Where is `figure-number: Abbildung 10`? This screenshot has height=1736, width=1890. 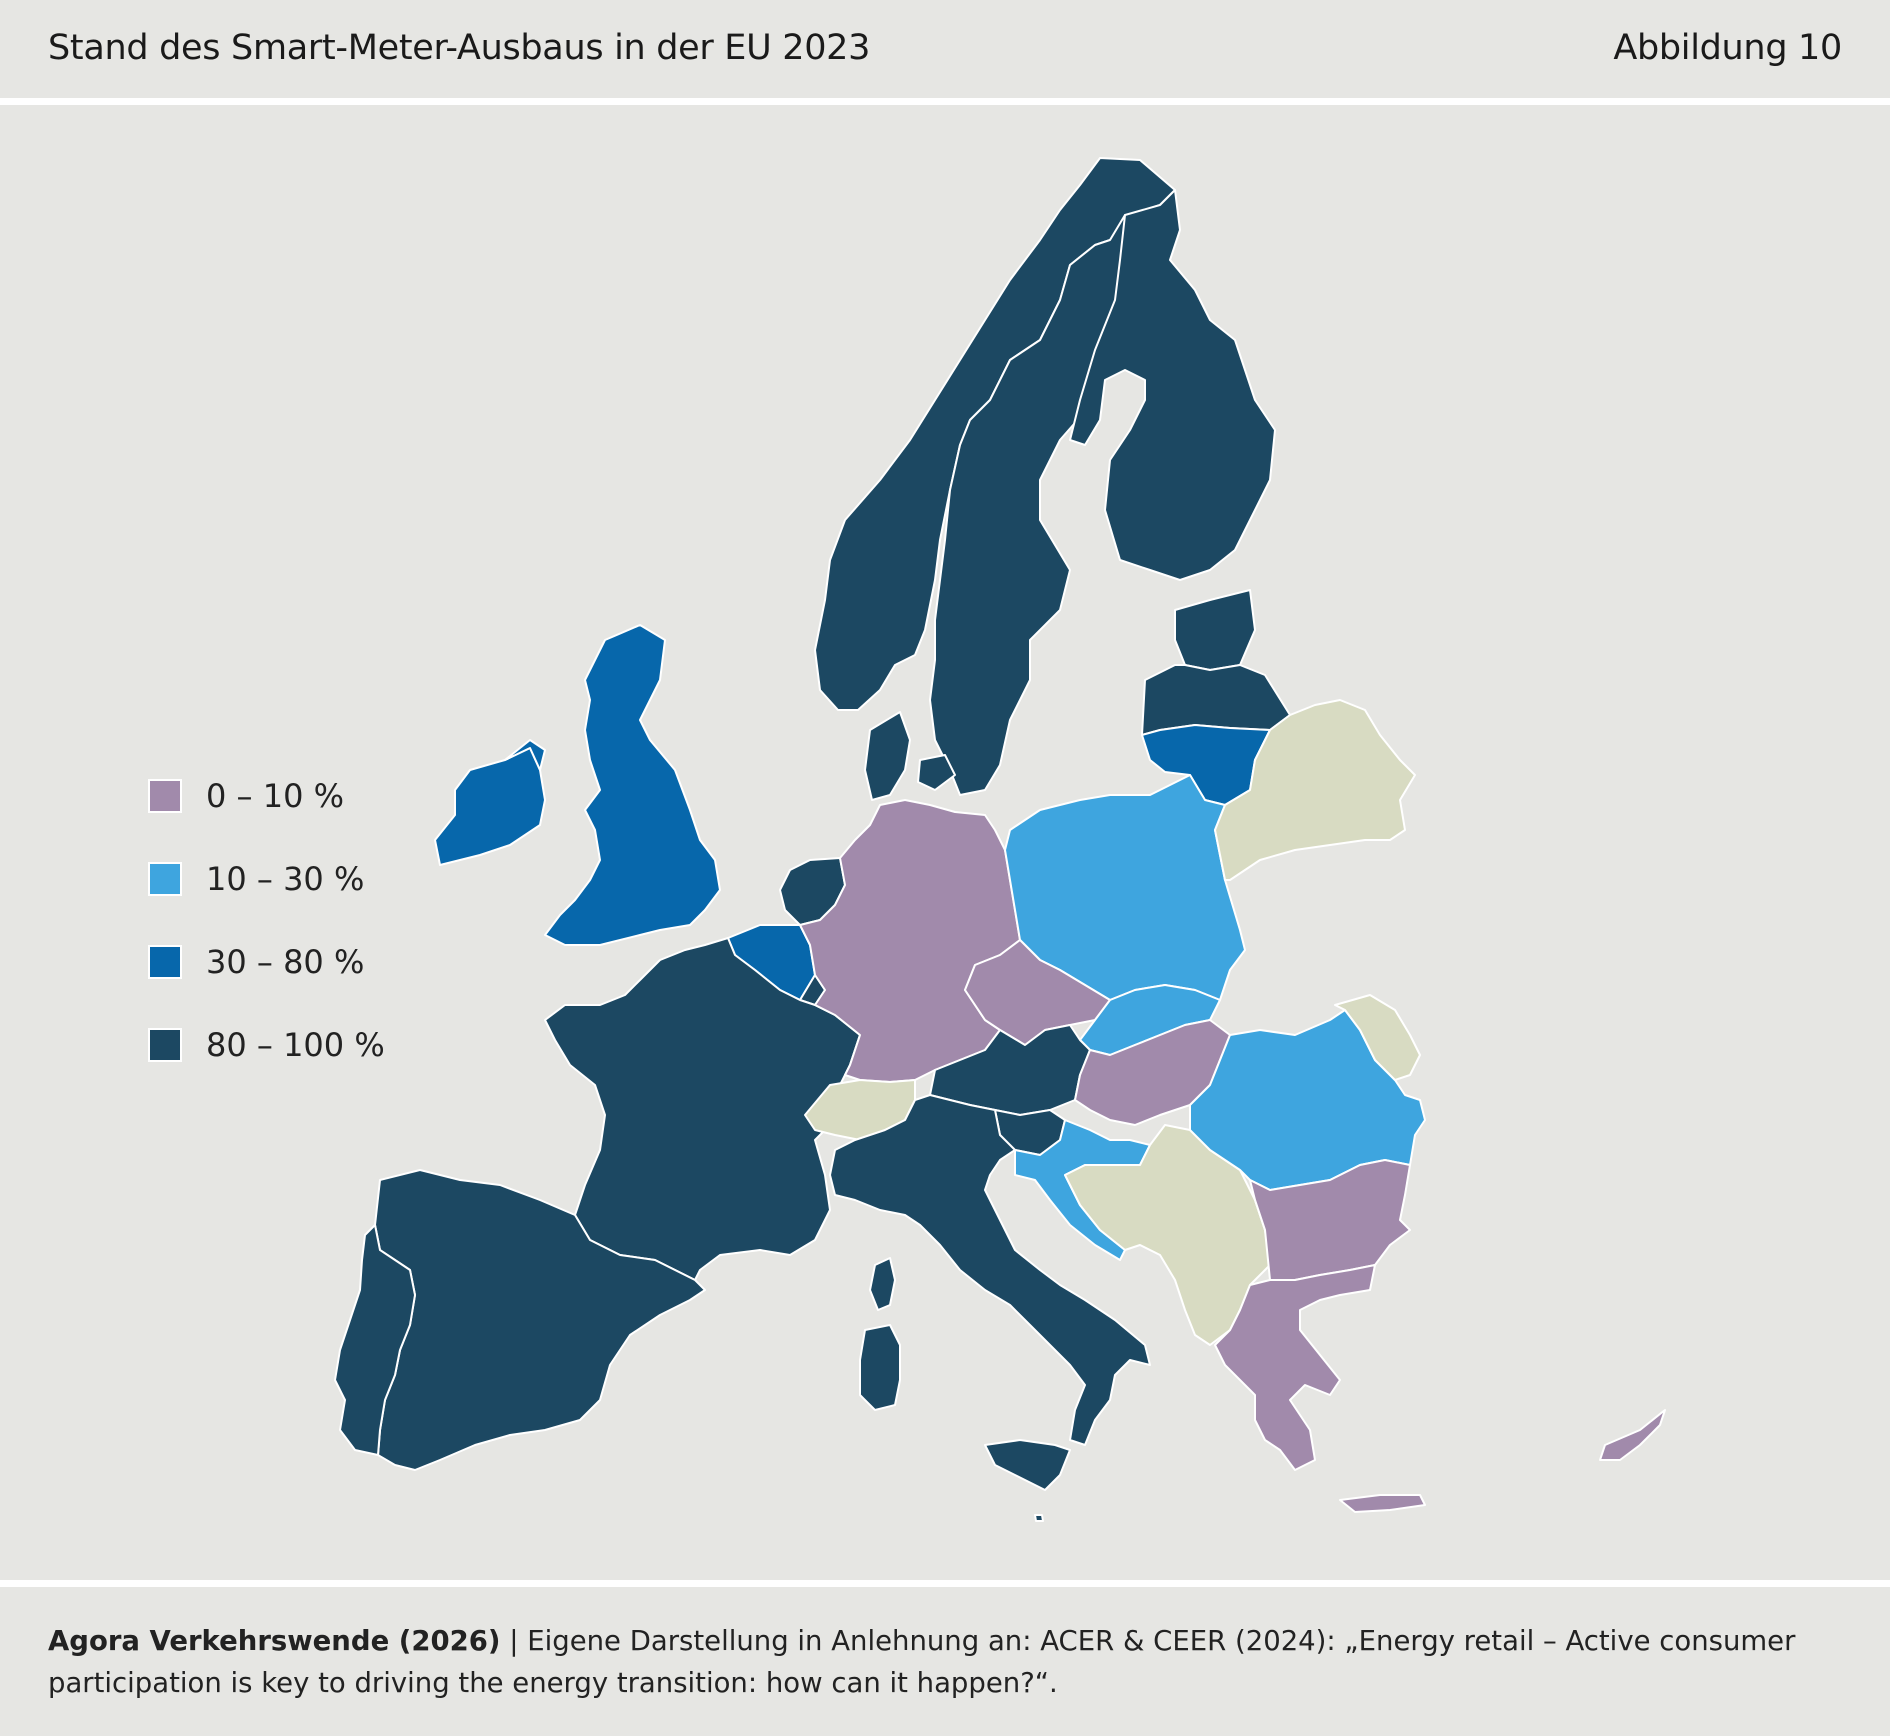 figure-number: Abbildung 10 is located at coordinates (1727, 48).